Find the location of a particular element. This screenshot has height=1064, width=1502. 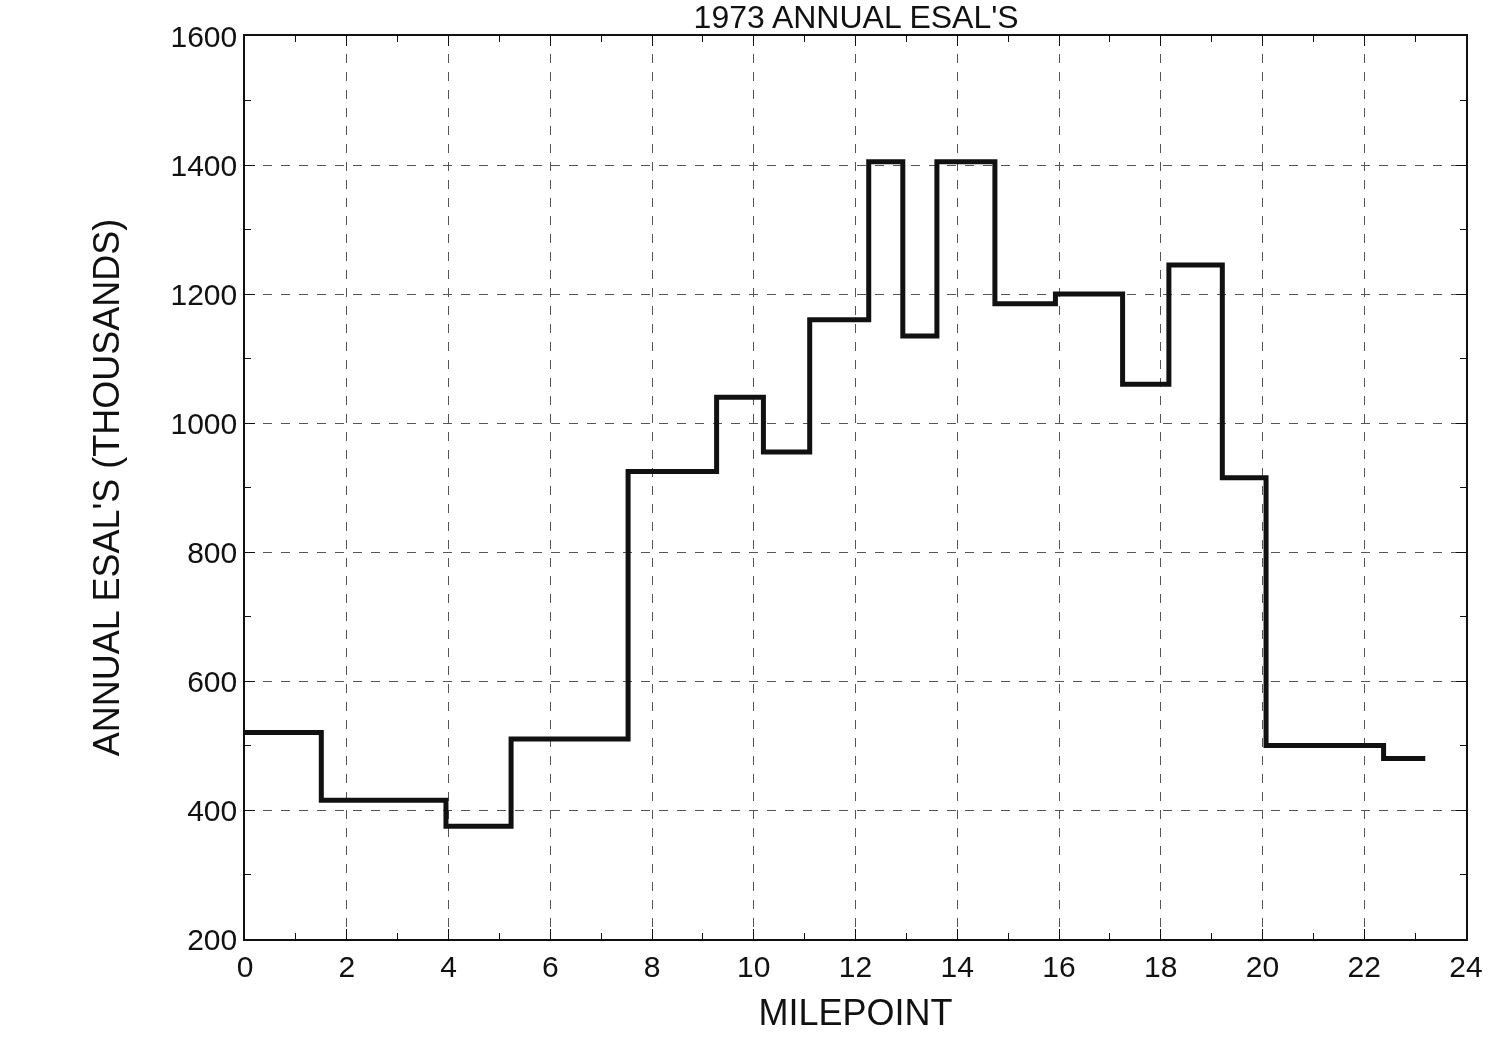

x-tick-label: 12 is located at coordinates (855, 966).